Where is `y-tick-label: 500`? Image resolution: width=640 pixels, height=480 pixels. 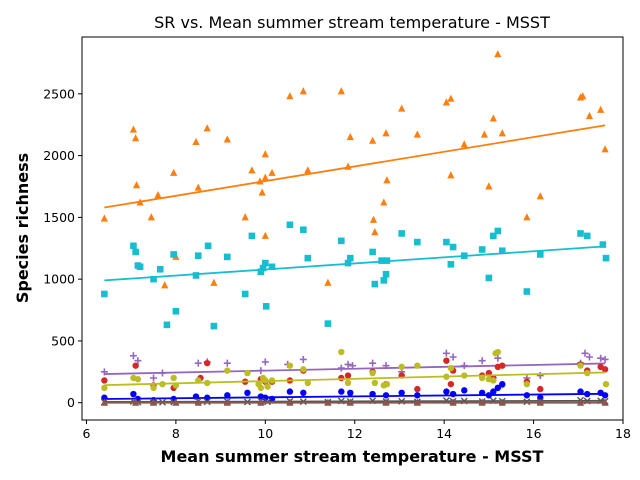 y-tick-label: 500 is located at coordinates (63, 340).